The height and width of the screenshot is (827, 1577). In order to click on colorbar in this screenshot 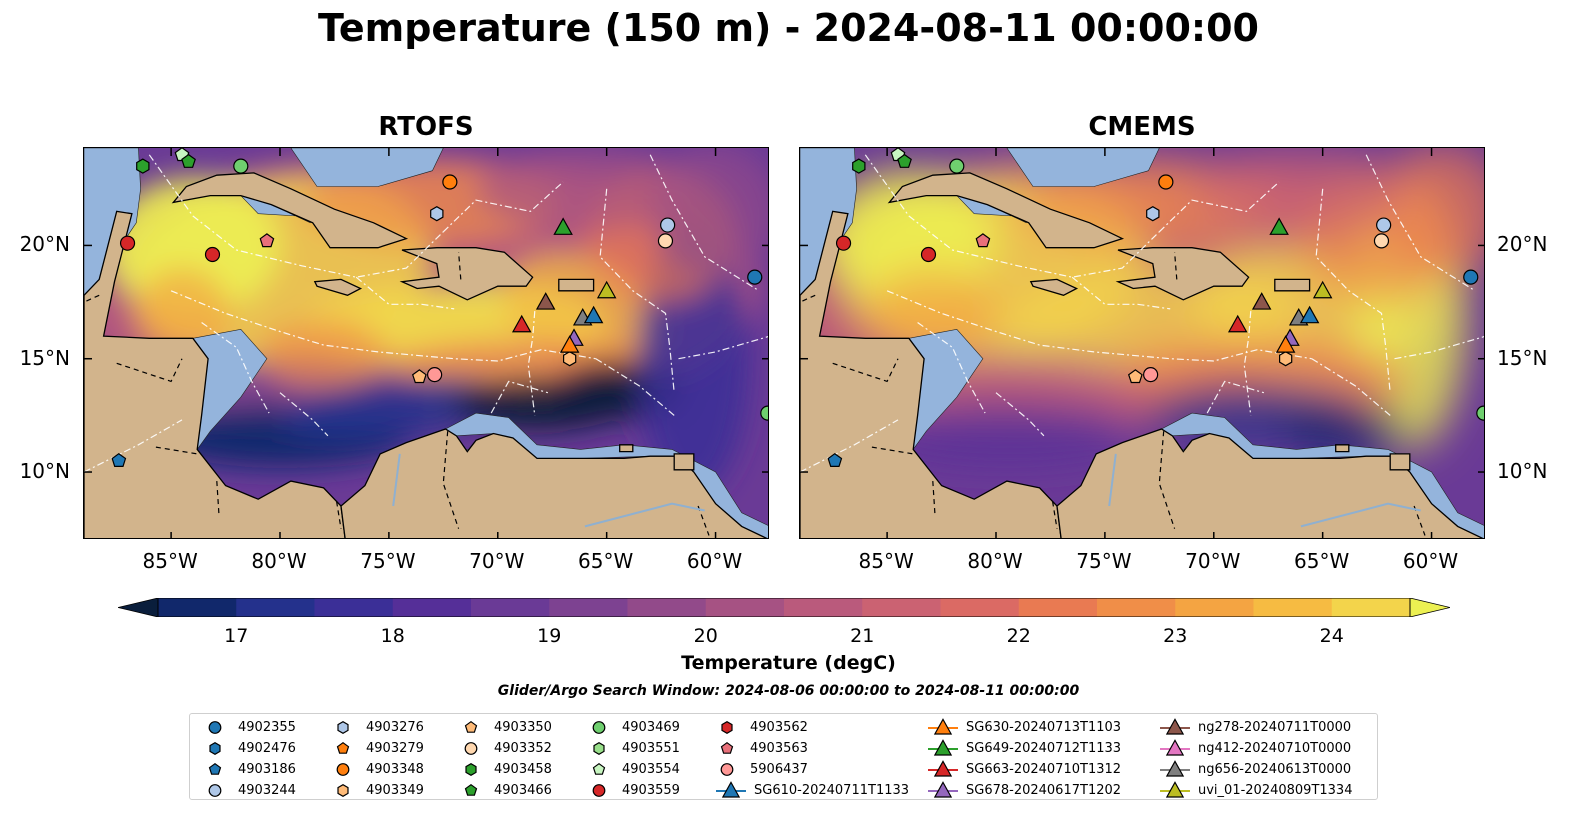, I will do `click(784, 607)`.